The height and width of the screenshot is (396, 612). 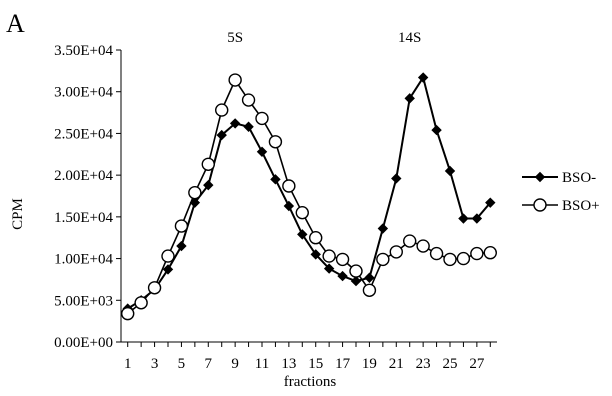 What do you see at coordinates (561, 206) in the screenshot?
I see `legend-item: BSO+` at bounding box center [561, 206].